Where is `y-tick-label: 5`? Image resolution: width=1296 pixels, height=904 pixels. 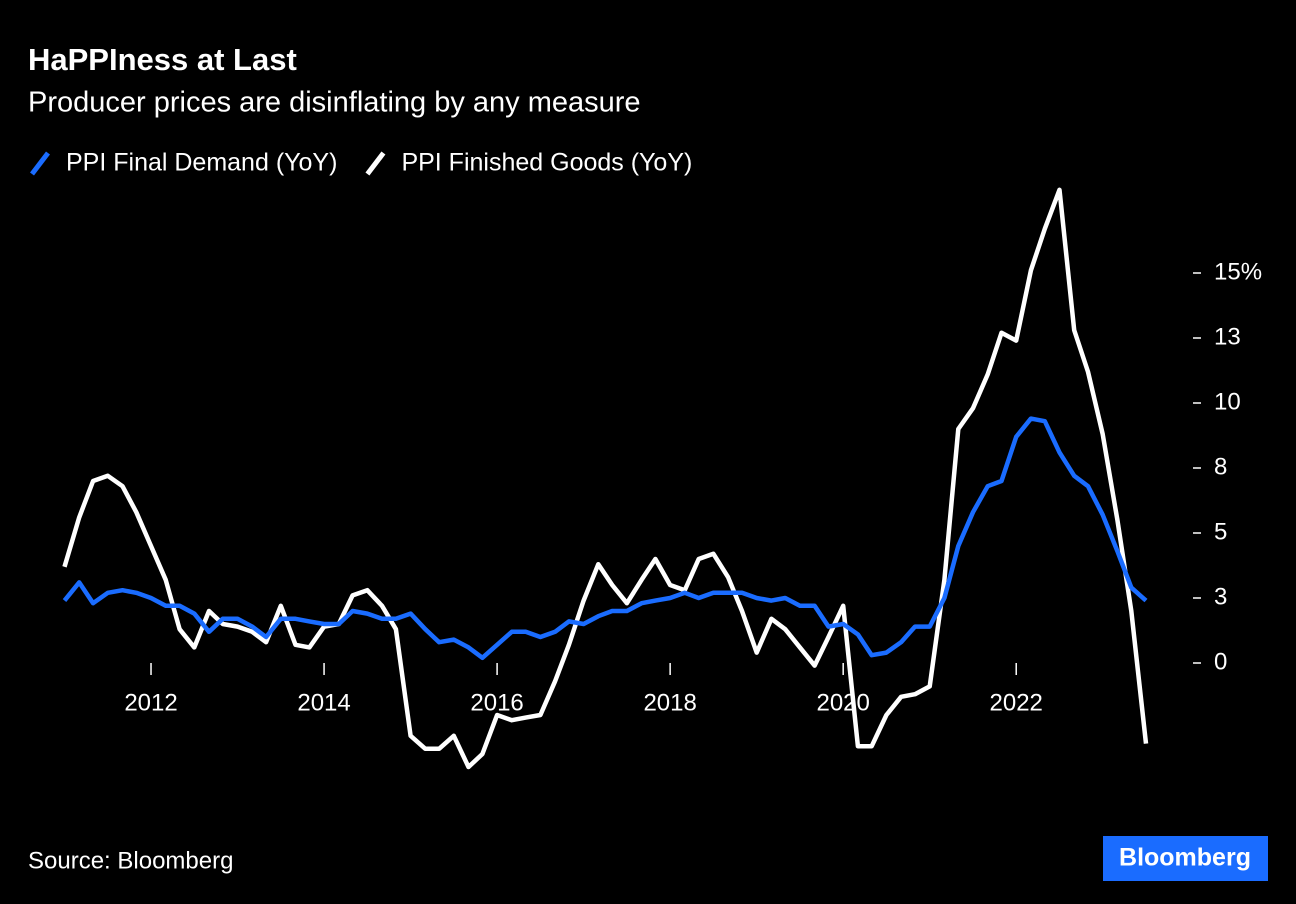
y-tick-label: 5 is located at coordinates (1220, 531).